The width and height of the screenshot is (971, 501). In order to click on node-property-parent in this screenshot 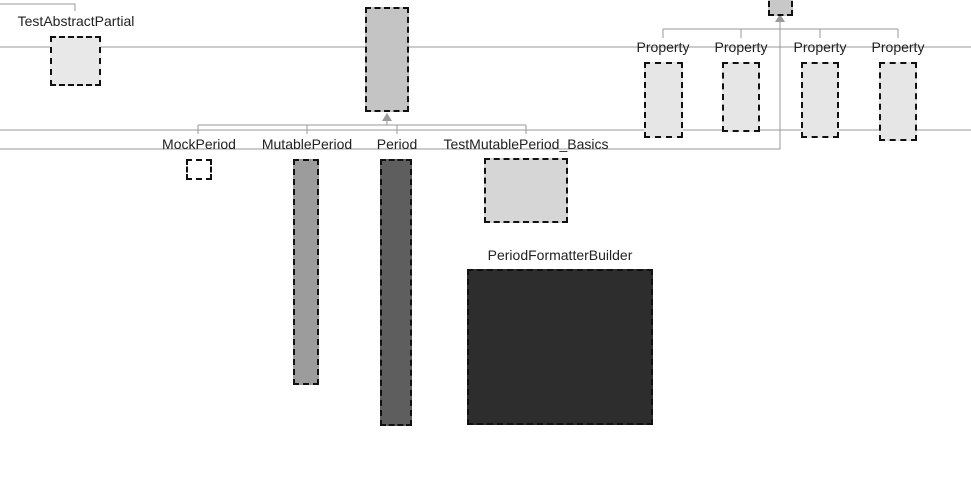, I will do `click(780, 8)`.